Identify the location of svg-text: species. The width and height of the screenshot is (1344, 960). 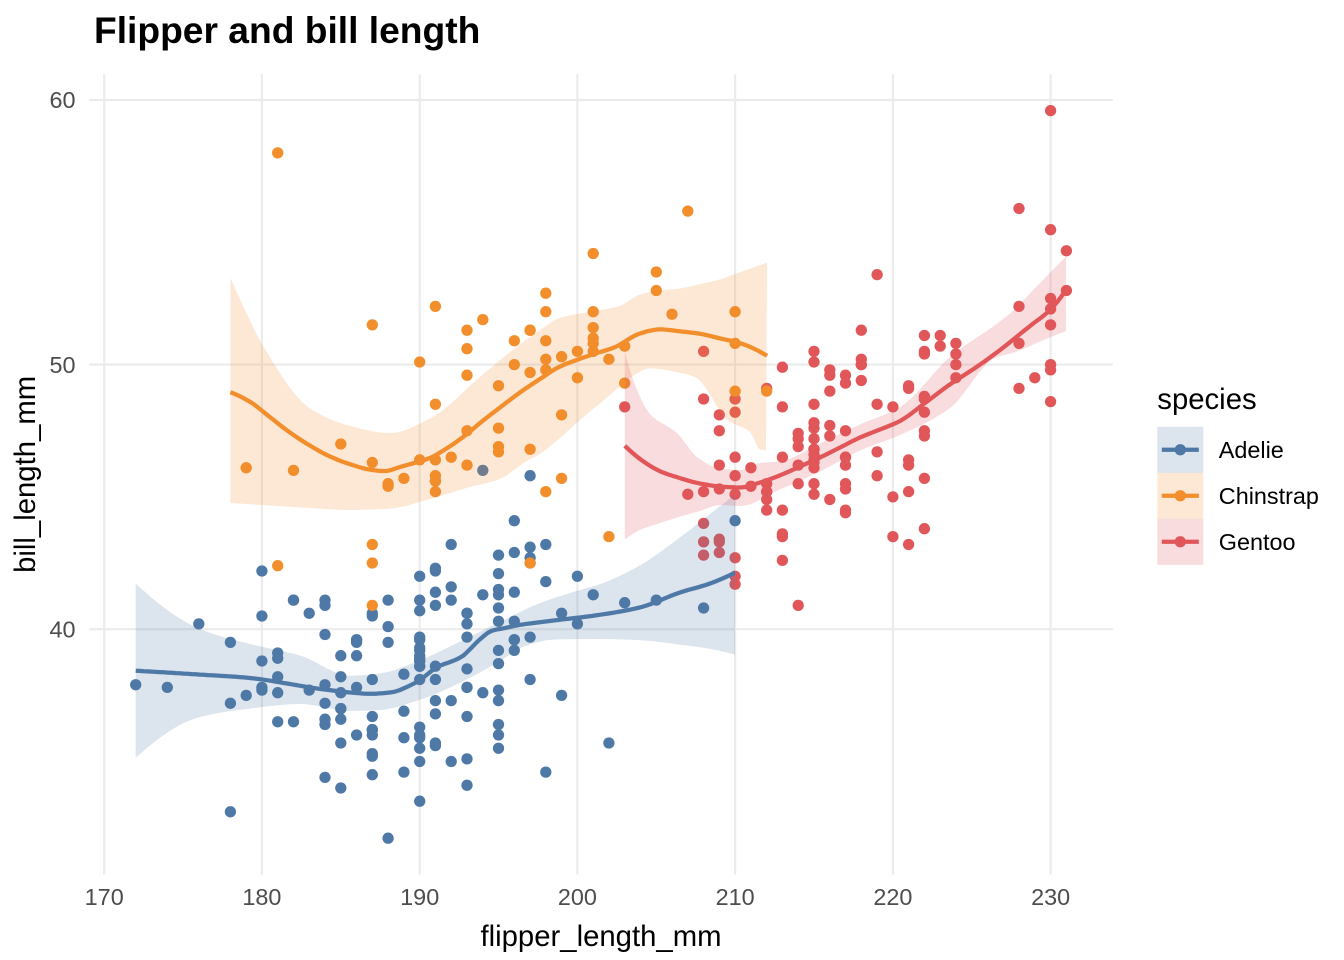
(1206, 399).